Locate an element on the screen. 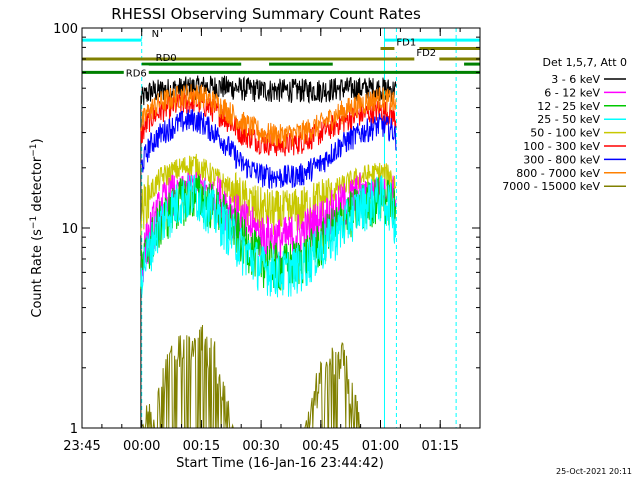  status-bar-label: N is located at coordinates (155, 34).